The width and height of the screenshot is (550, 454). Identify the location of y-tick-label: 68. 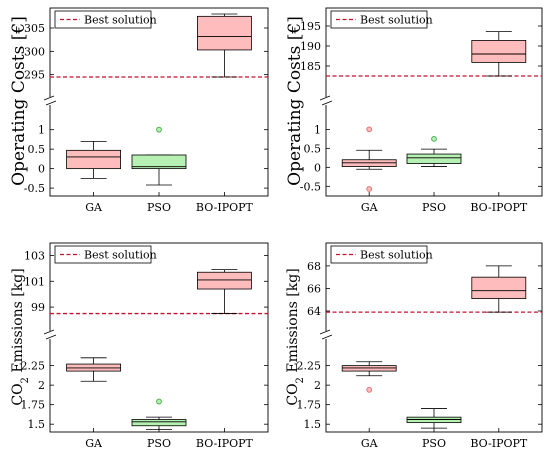
(314, 266).